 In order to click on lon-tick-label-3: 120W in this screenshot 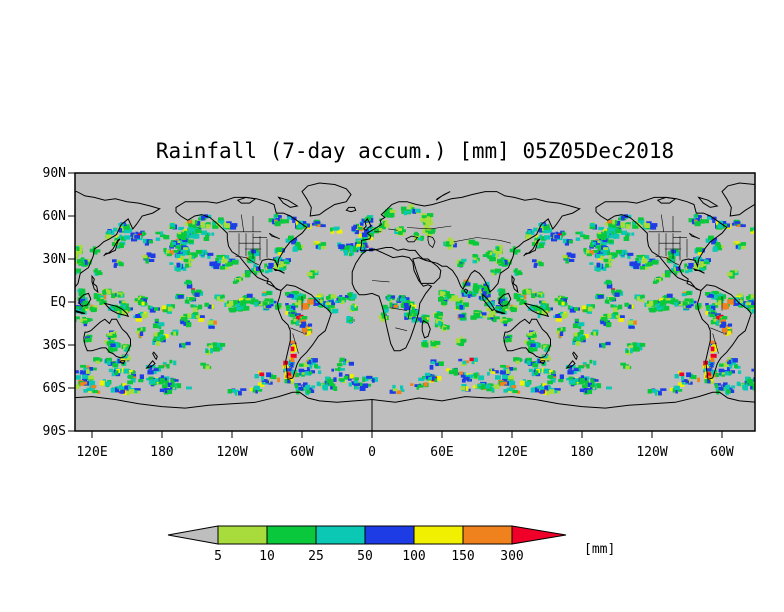, I will do `click(231, 452)`.